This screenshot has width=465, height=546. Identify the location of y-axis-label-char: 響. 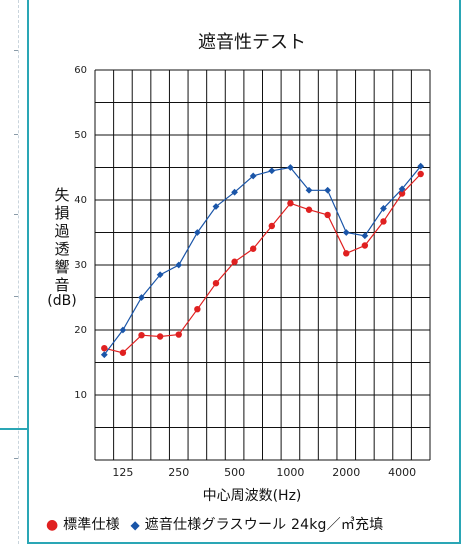
(61, 267).